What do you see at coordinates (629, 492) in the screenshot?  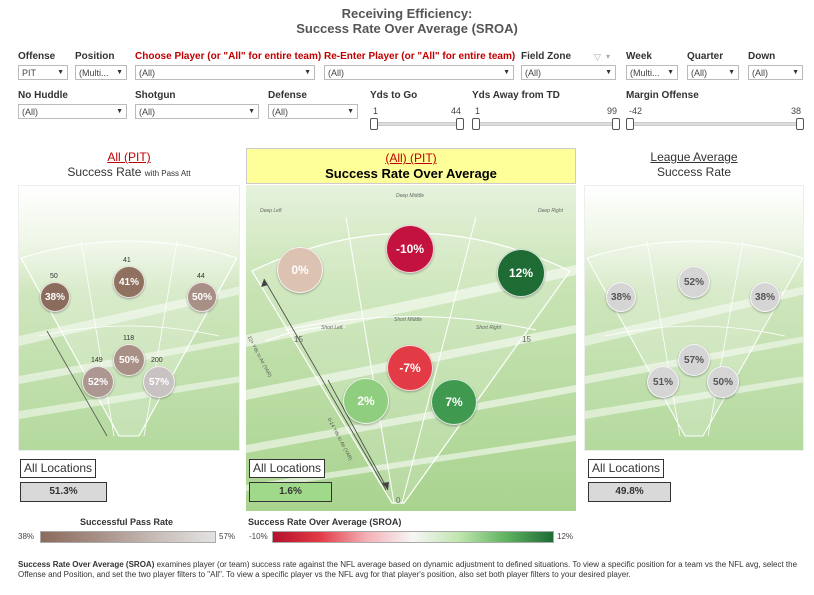 I see `right-value-box: 49.8%` at bounding box center [629, 492].